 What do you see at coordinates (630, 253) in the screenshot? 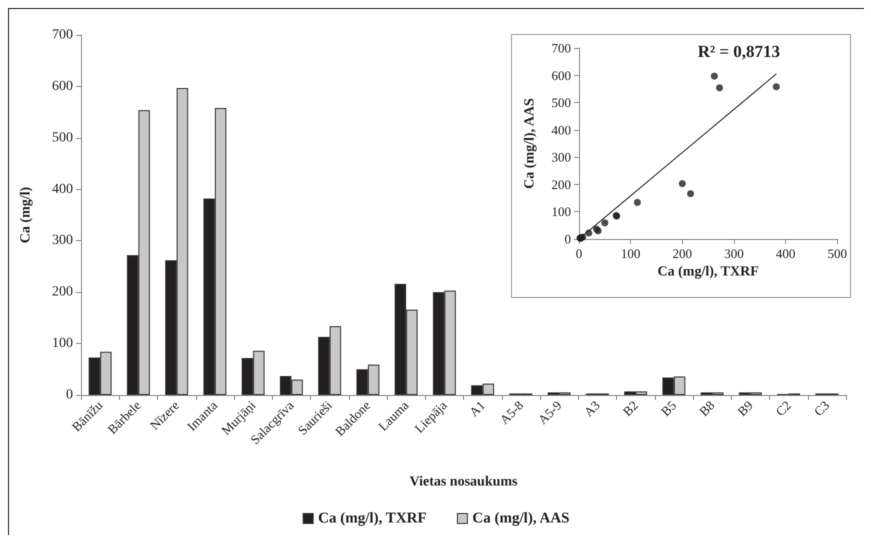
I see `x-tick-label: 100` at bounding box center [630, 253].